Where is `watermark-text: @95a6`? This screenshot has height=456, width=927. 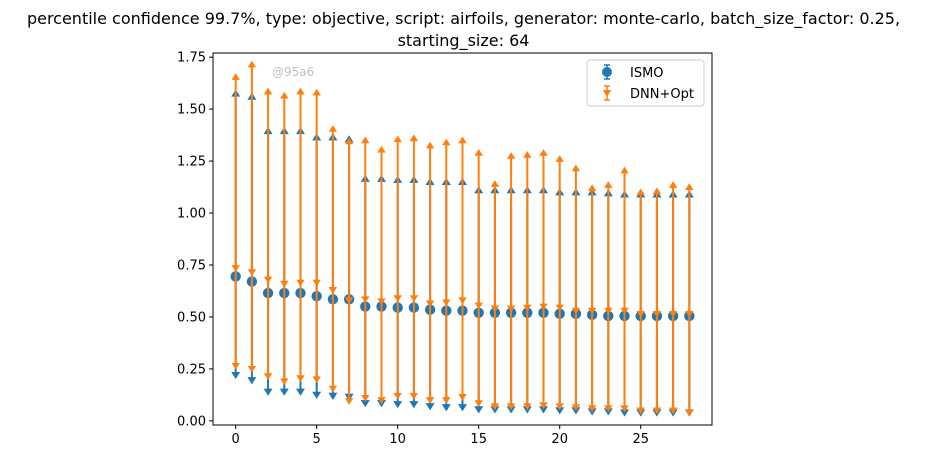
watermark-text: @95a6 is located at coordinates (293, 72).